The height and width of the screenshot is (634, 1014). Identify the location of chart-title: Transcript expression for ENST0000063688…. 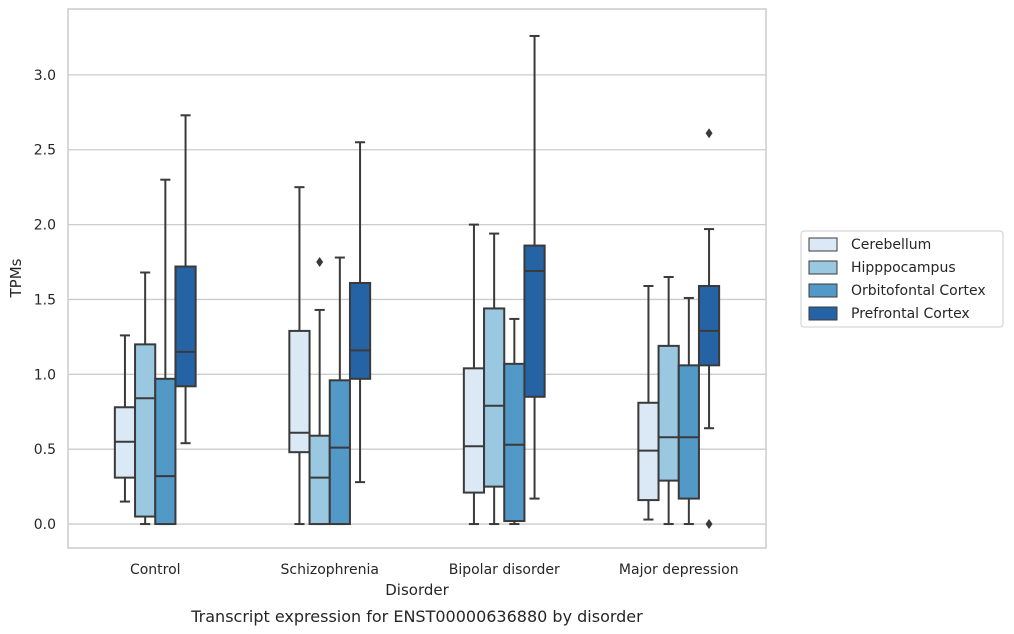
(416, 616).